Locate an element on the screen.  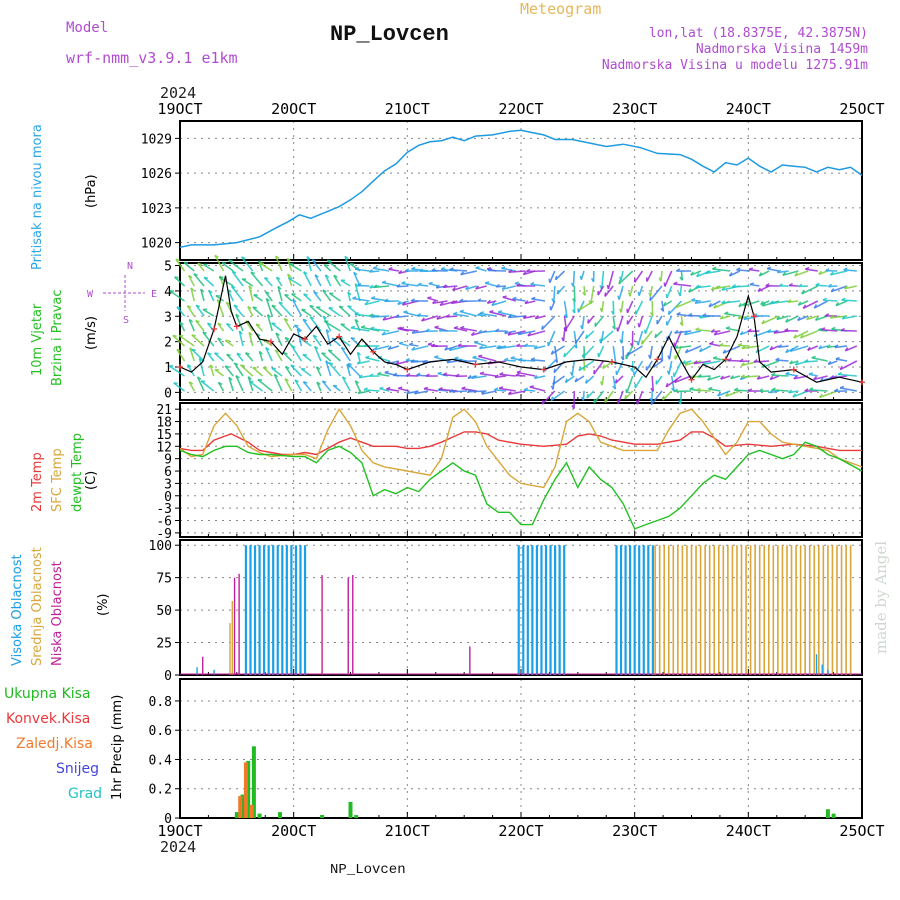
precip-bar-total_precip is located at coordinates (833, 815).